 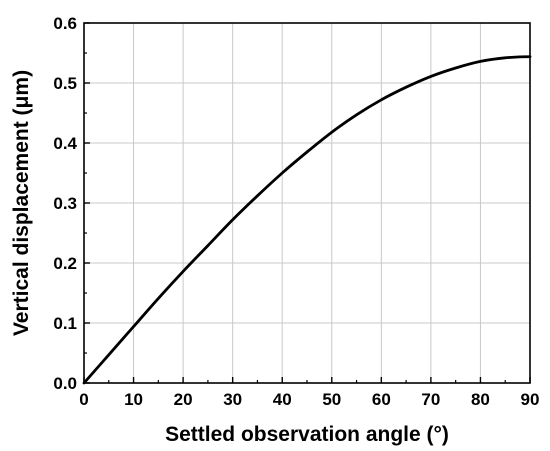 I want to click on y-tick-labels: 0.0 0.1 0.2 0.3 0.4 0.5 0.6, so click(x=65, y=203).